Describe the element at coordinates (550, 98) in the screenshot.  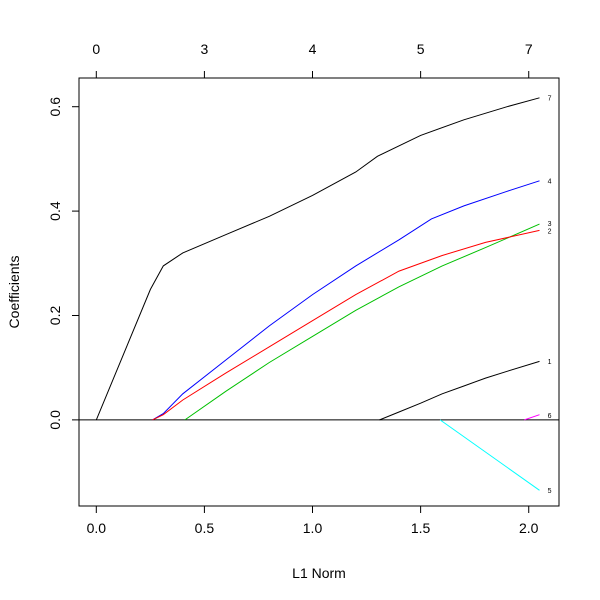
I see `series-label-7: 7` at that location.